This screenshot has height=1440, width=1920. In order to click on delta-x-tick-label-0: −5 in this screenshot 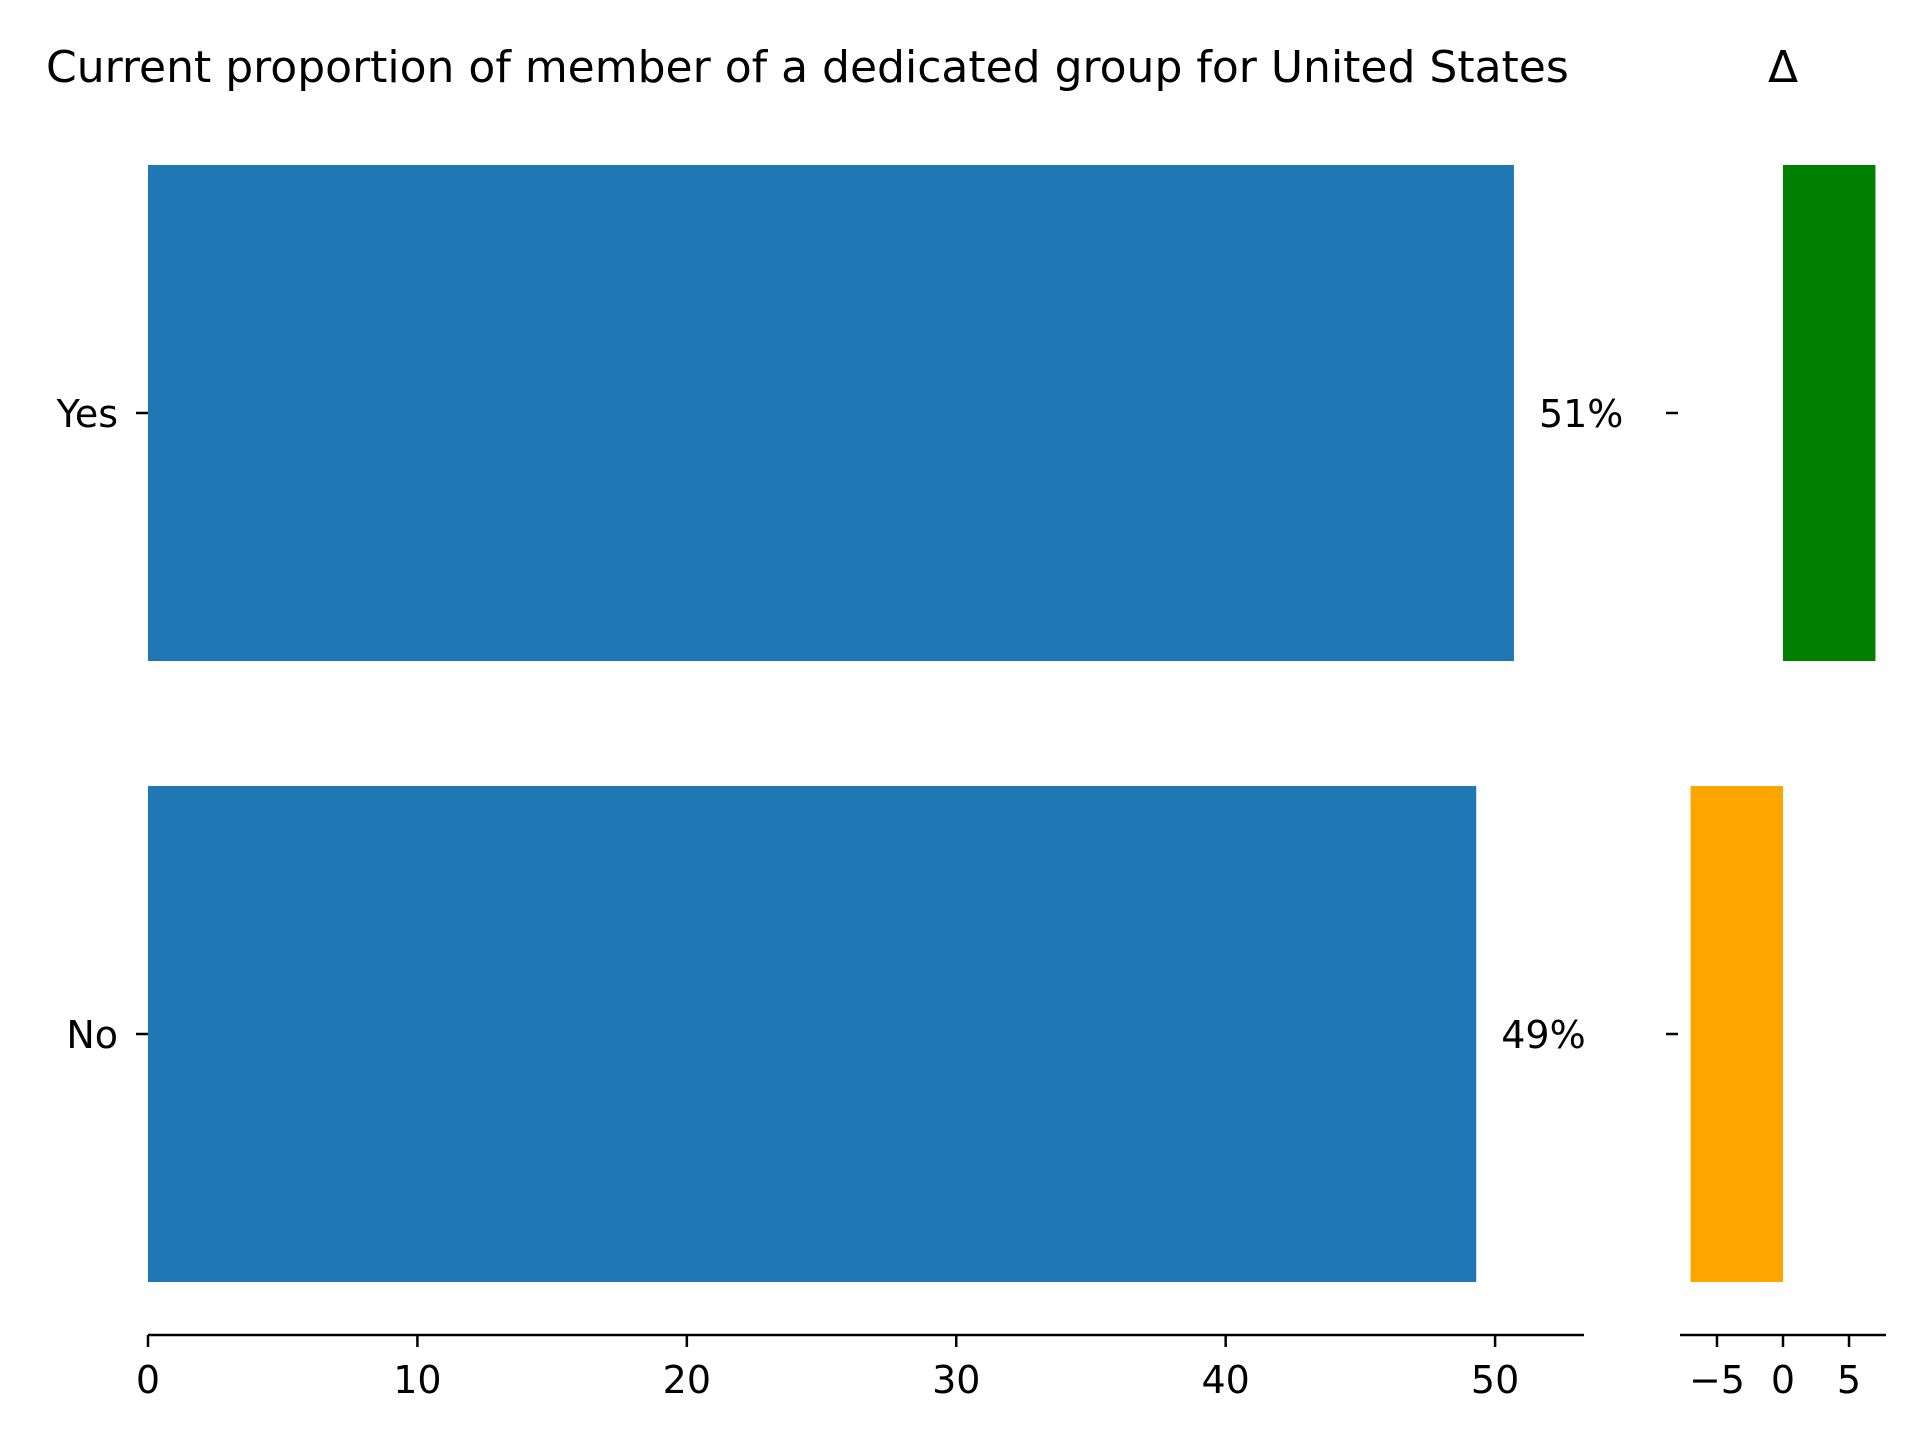, I will do `click(1717, 1380)`.